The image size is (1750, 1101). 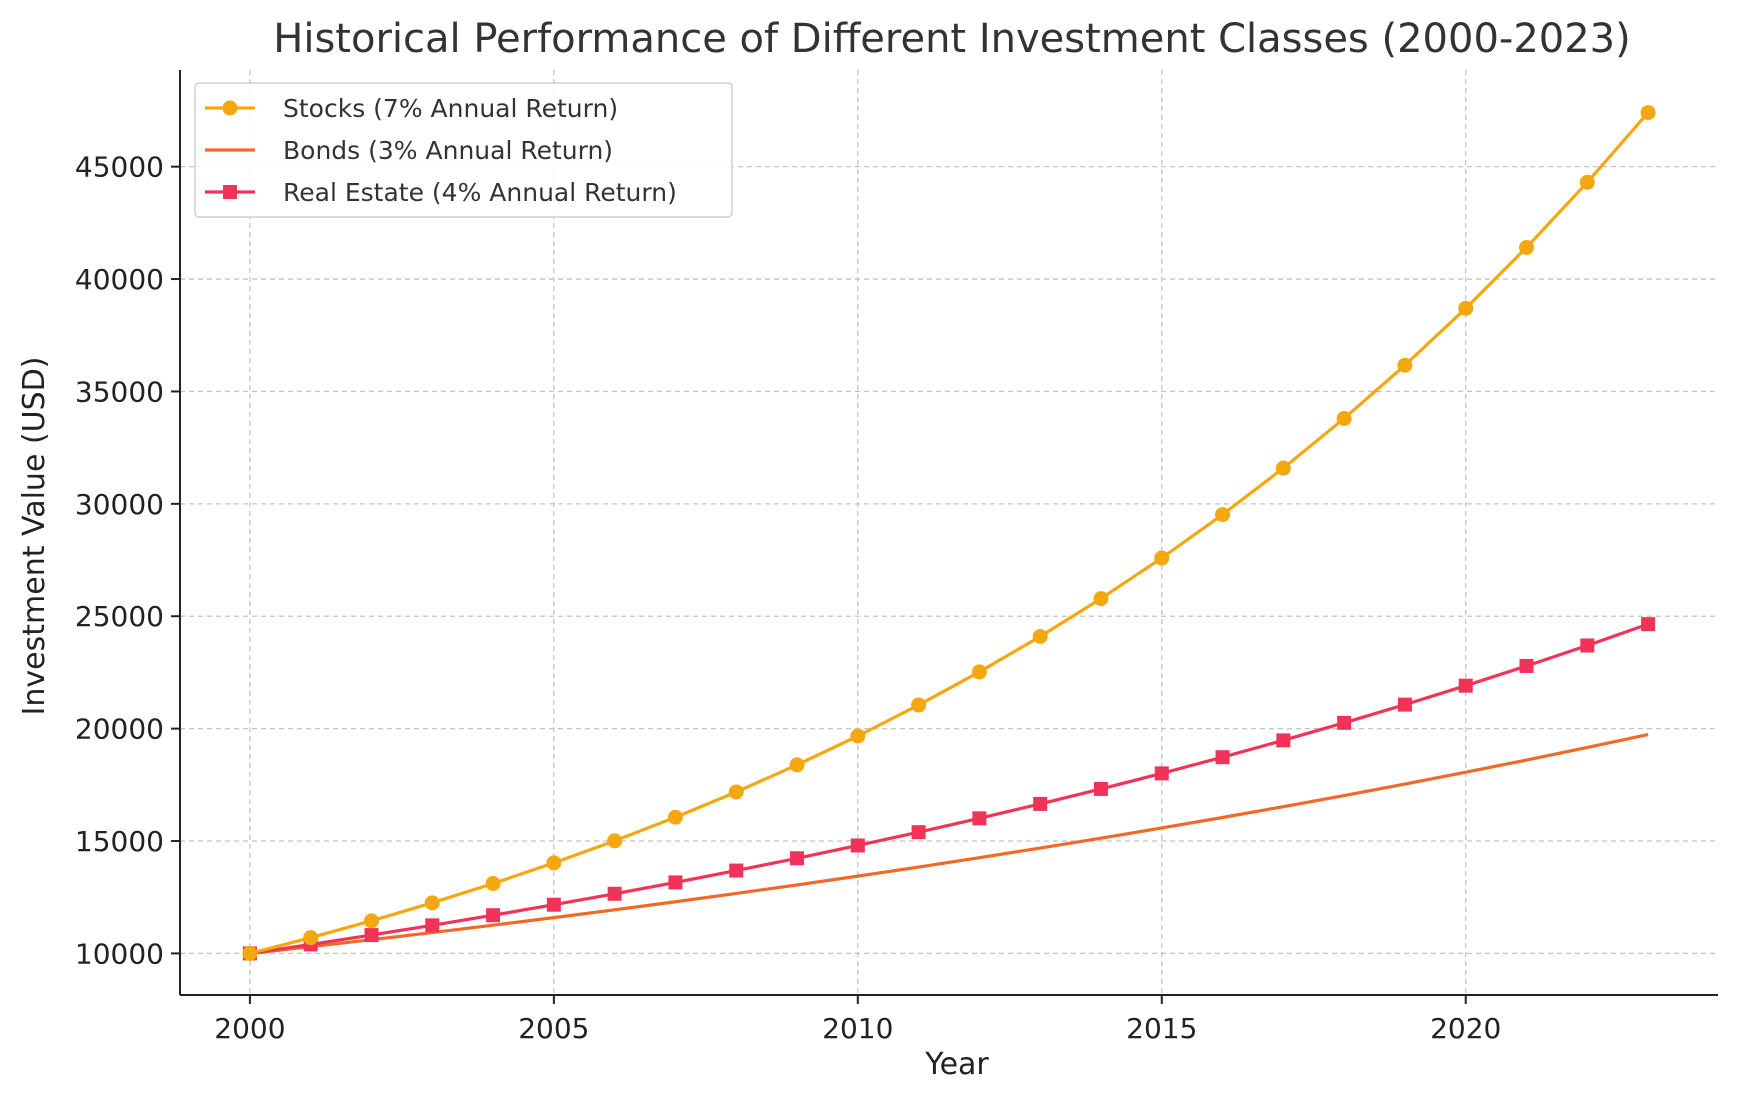 What do you see at coordinates (119, 616) in the screenshot?
I see `y-tick-label: 25000` at bounding box center [119, 616].